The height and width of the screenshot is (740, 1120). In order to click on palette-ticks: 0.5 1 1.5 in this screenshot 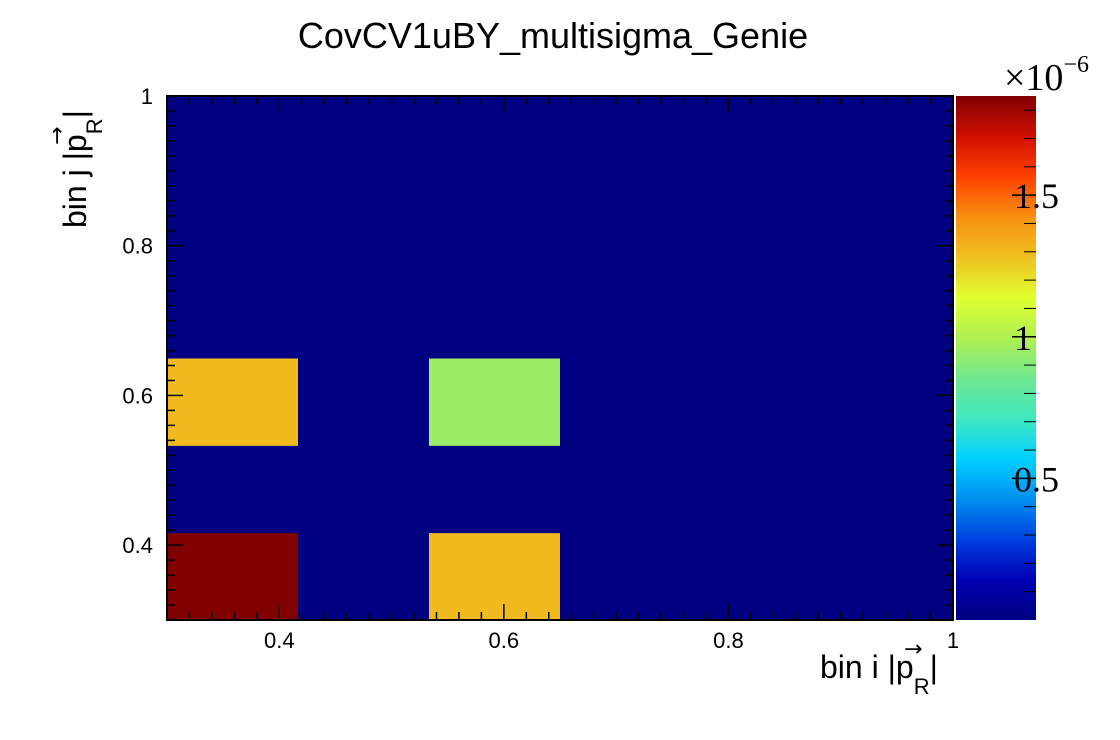, I will do `click(1035, 351)`.